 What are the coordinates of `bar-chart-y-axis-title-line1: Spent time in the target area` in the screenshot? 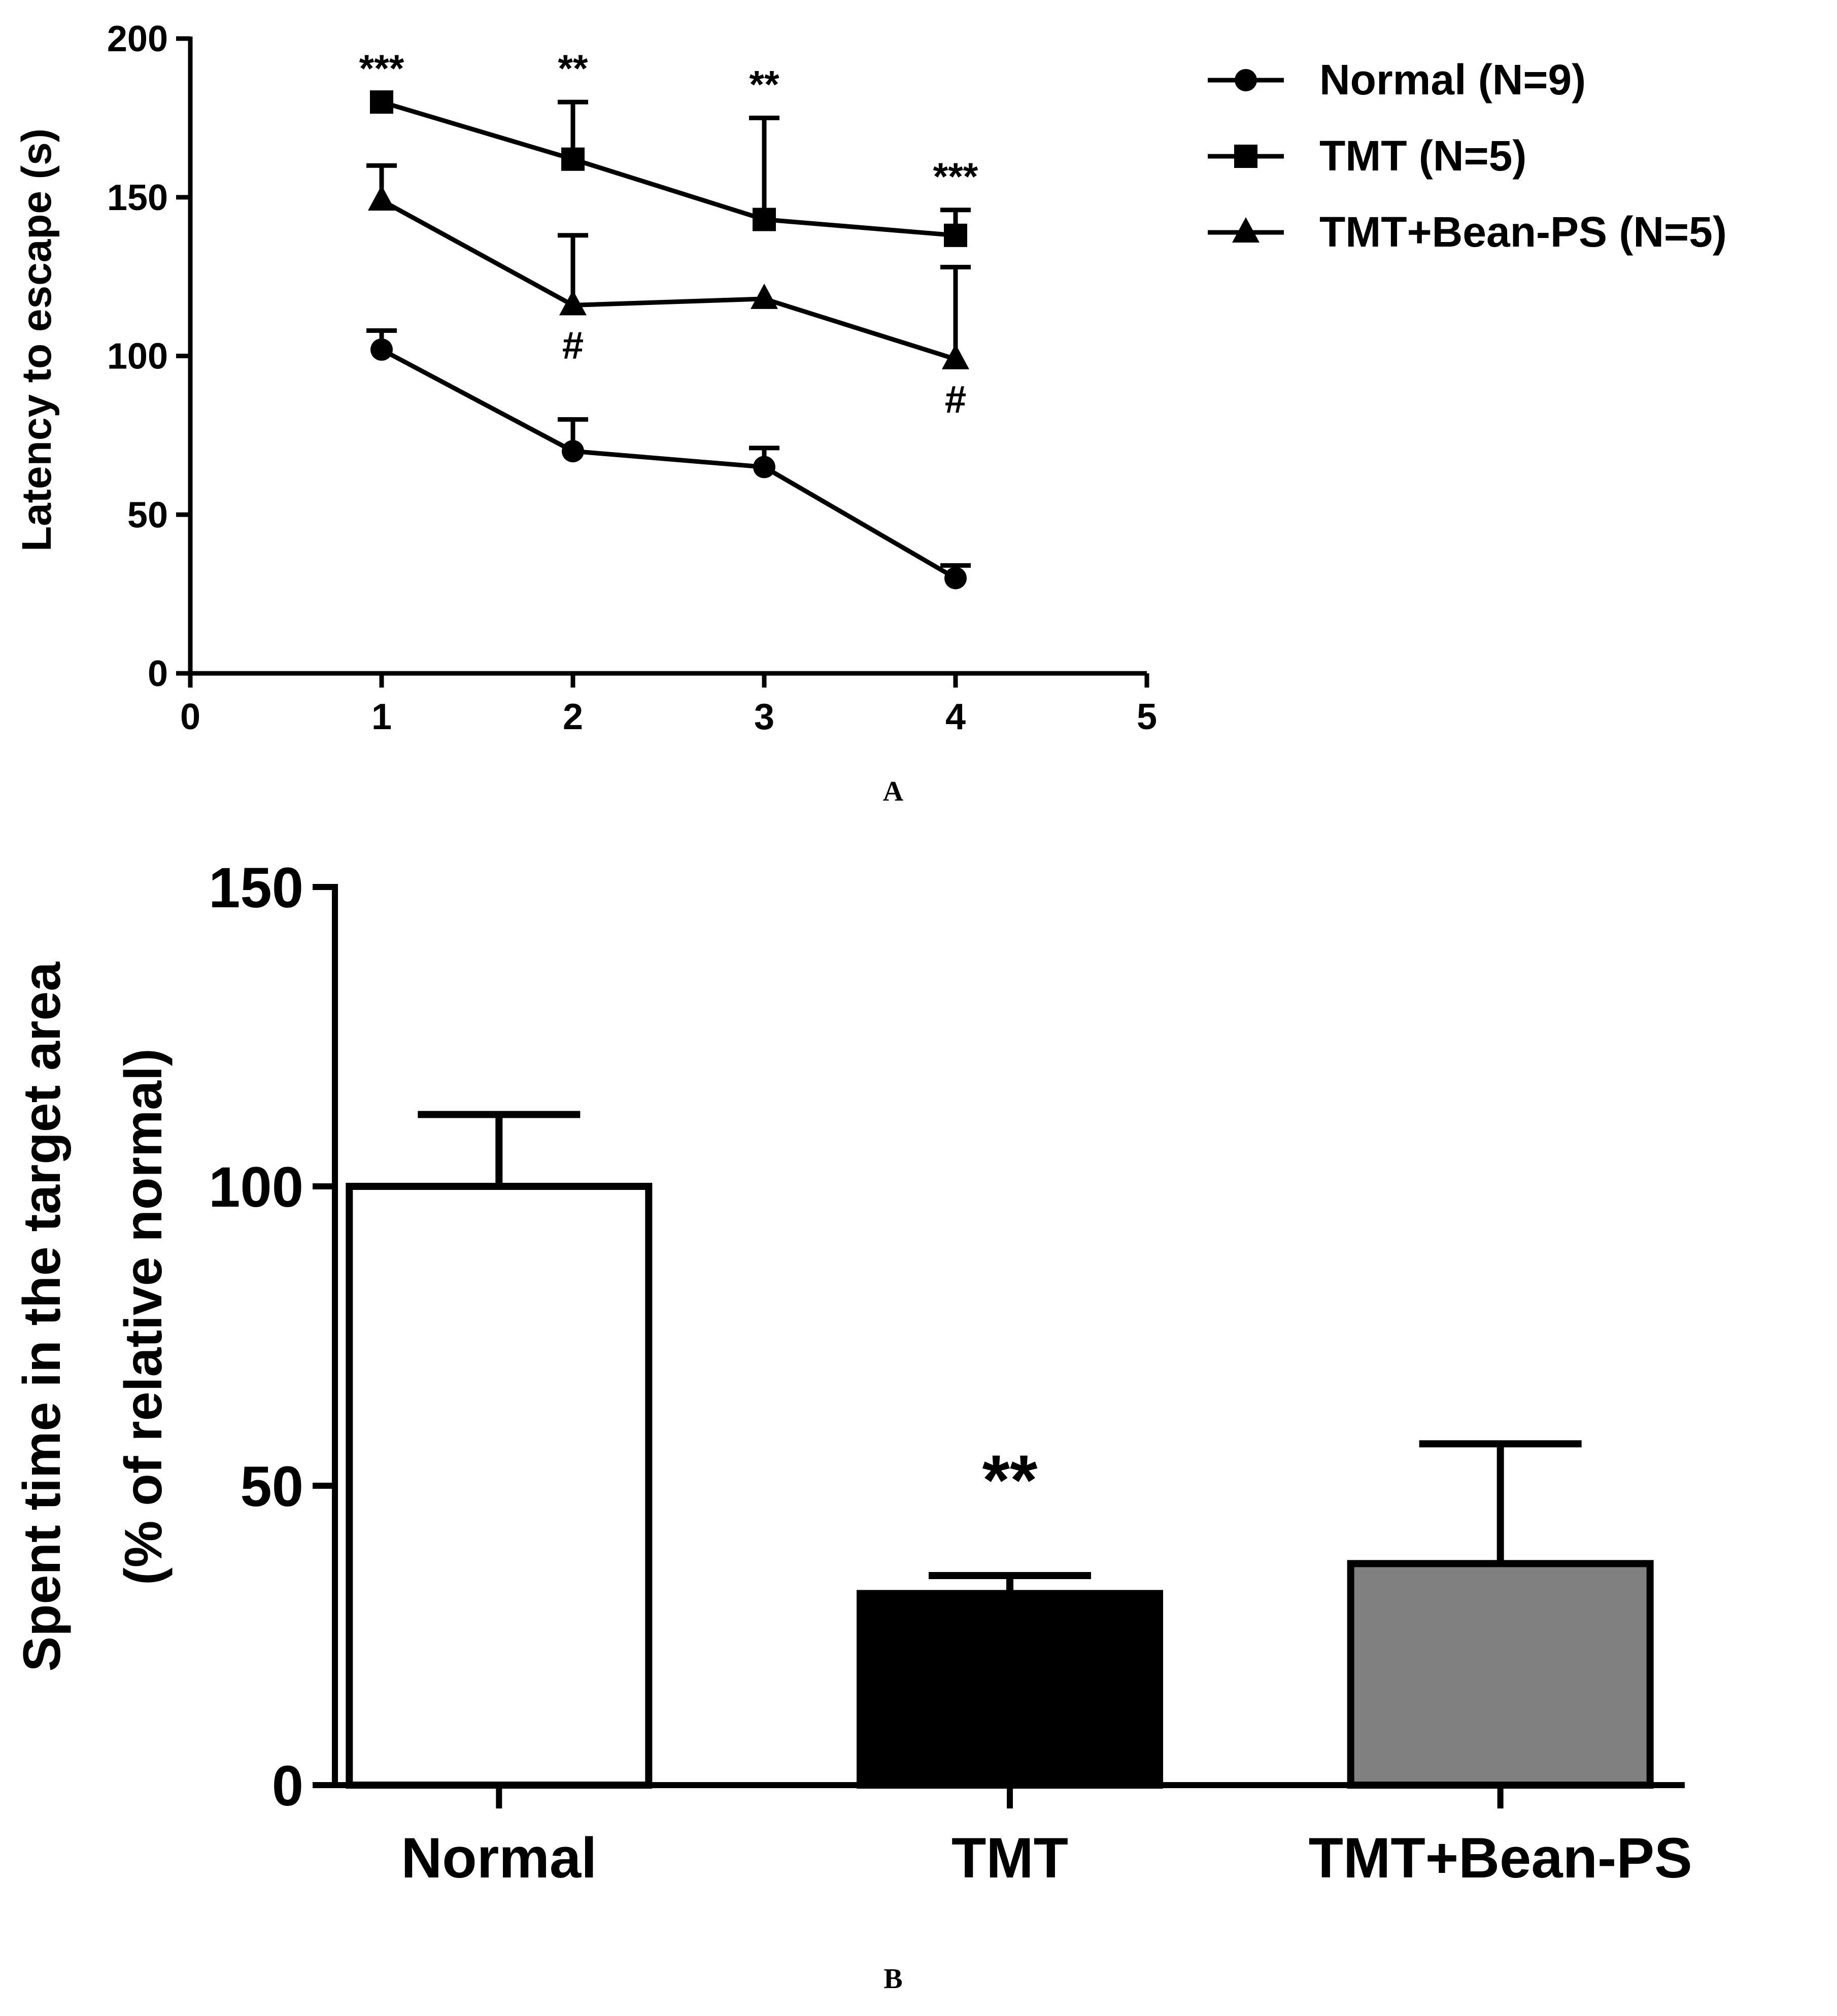 It's located at (42, 1317).